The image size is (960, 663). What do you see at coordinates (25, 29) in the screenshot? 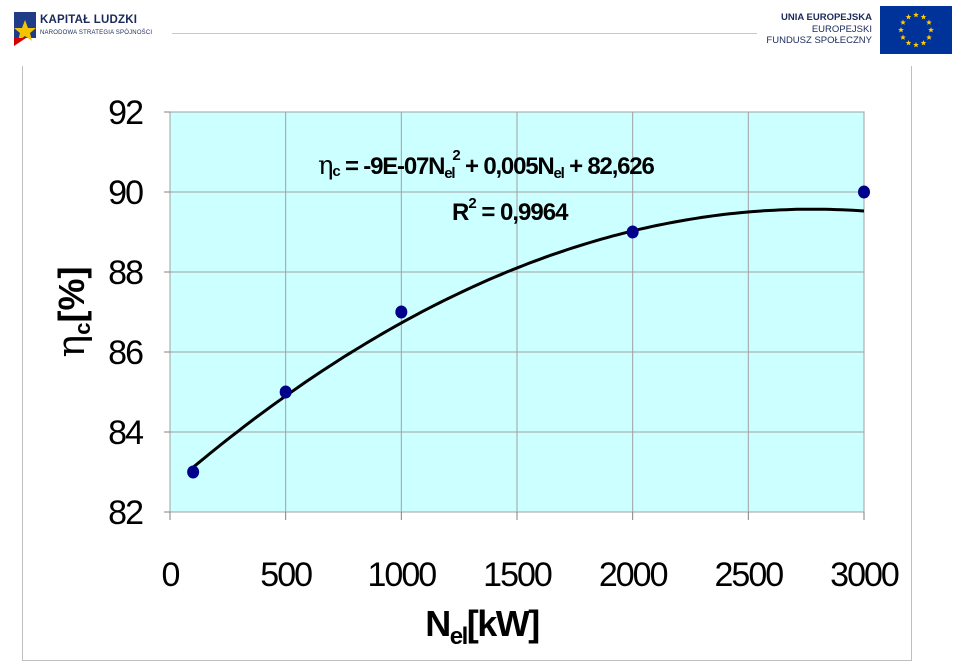
I see `kapital-ludzki-star-logo` at bounding box center [25, 29].